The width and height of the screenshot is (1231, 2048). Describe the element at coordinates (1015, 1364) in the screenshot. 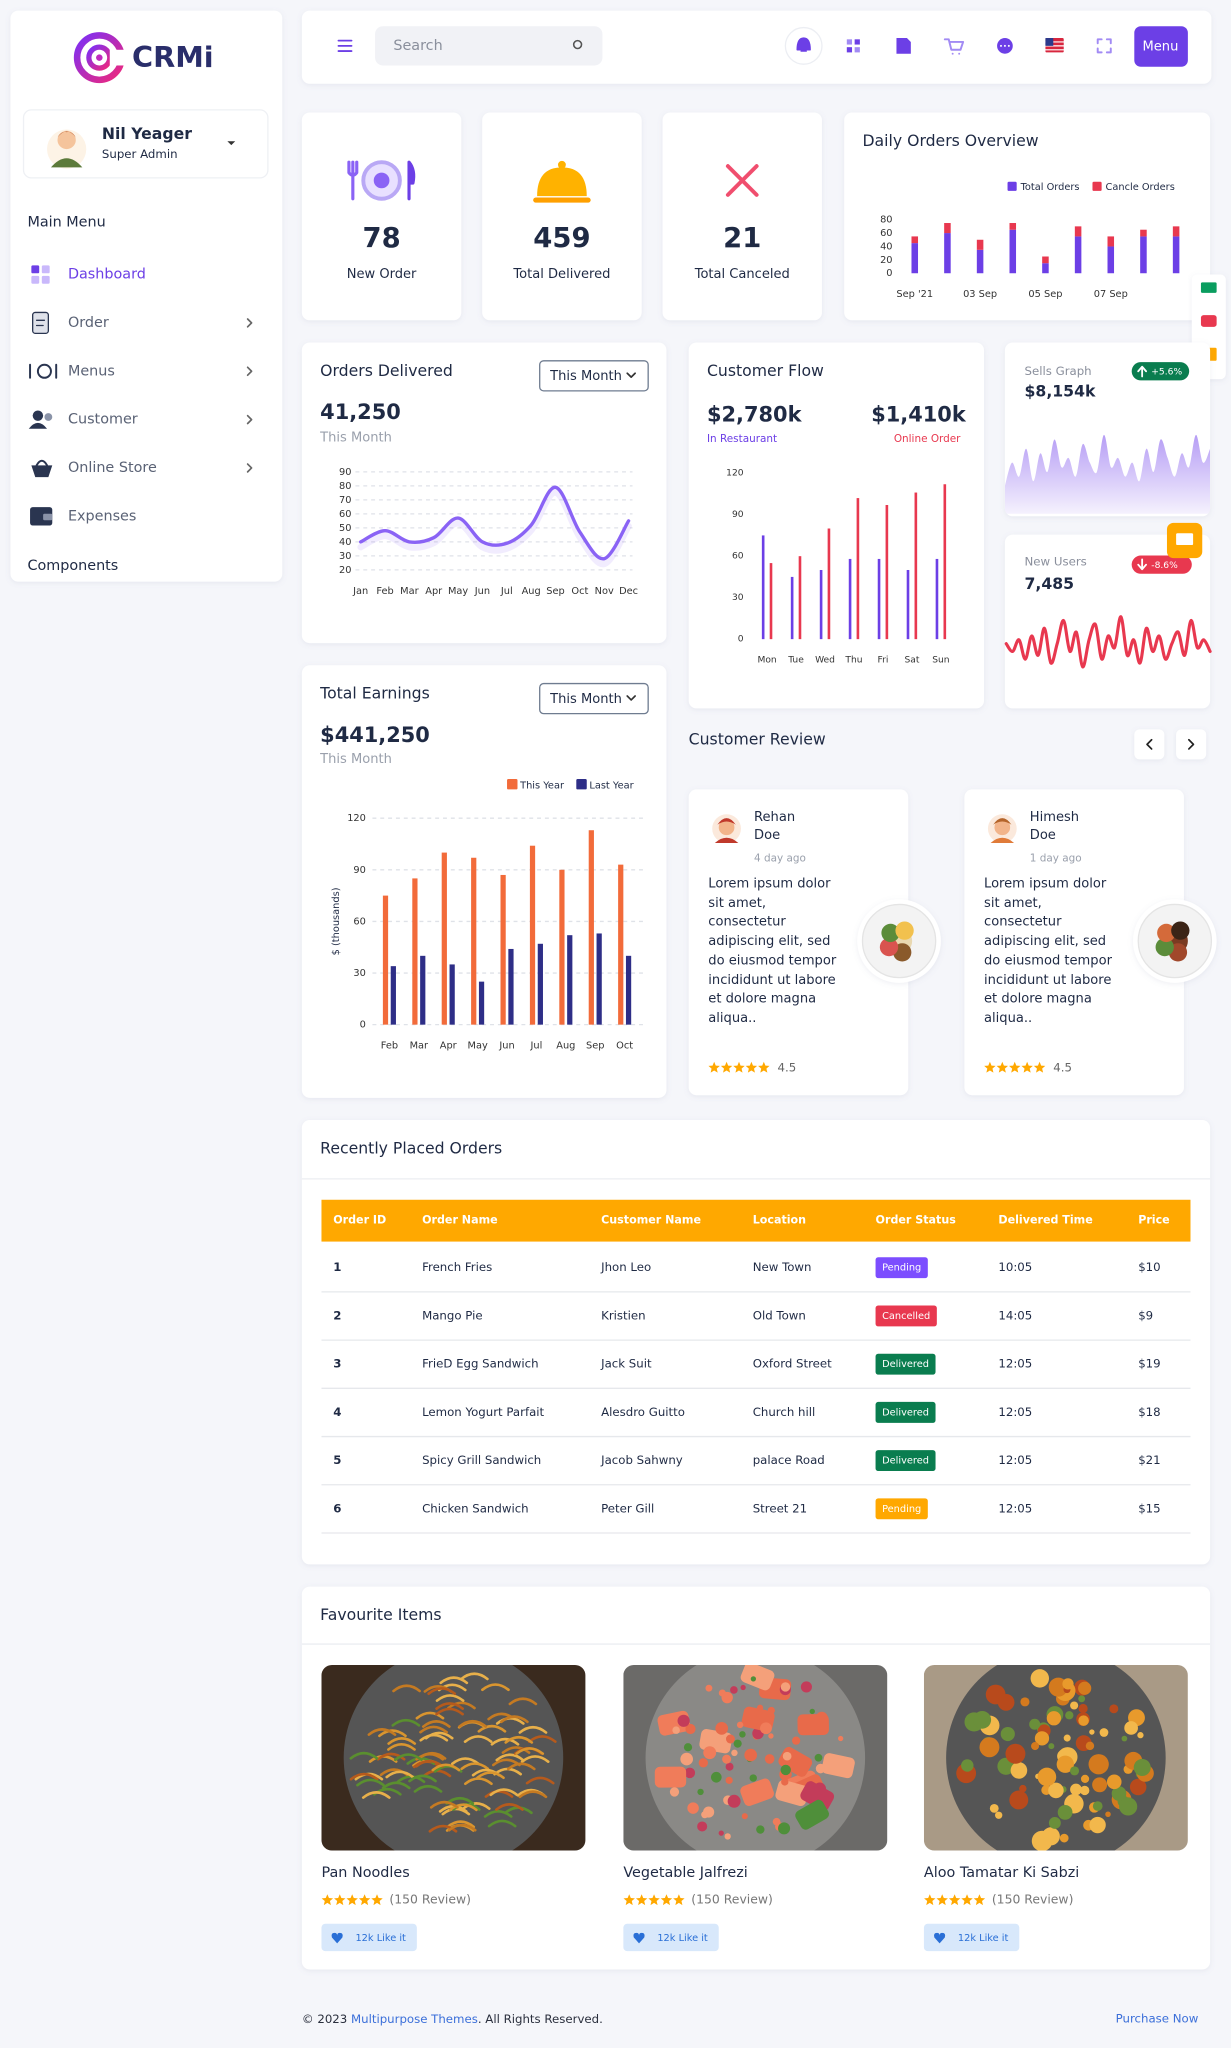

I see `table-cell: 12:05` at that location.